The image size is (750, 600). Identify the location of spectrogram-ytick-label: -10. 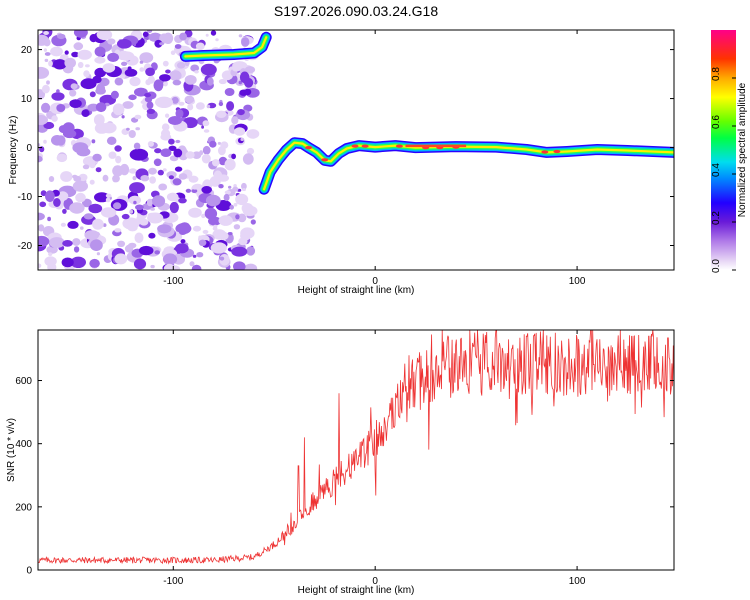
(25, 197).